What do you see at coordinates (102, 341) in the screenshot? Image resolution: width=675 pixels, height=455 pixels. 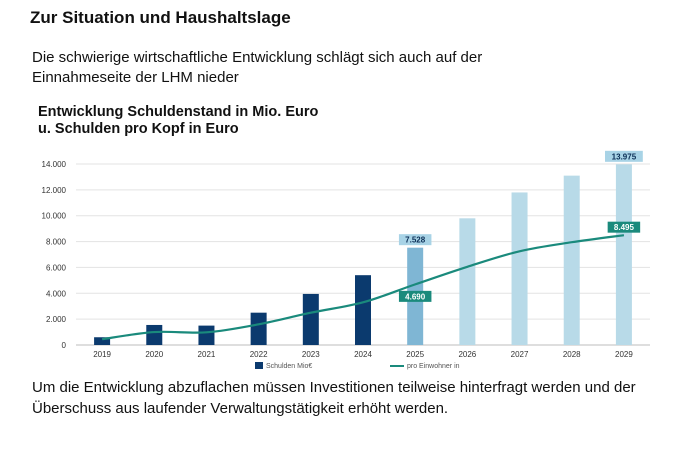 I see `bar-2019` at bounding box center [102, 341].